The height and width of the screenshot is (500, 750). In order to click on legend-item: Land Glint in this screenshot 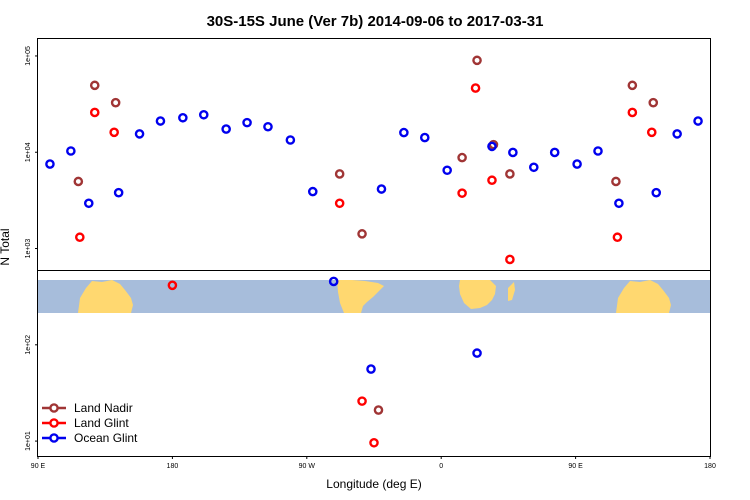, I will do `click(85, 423)`.